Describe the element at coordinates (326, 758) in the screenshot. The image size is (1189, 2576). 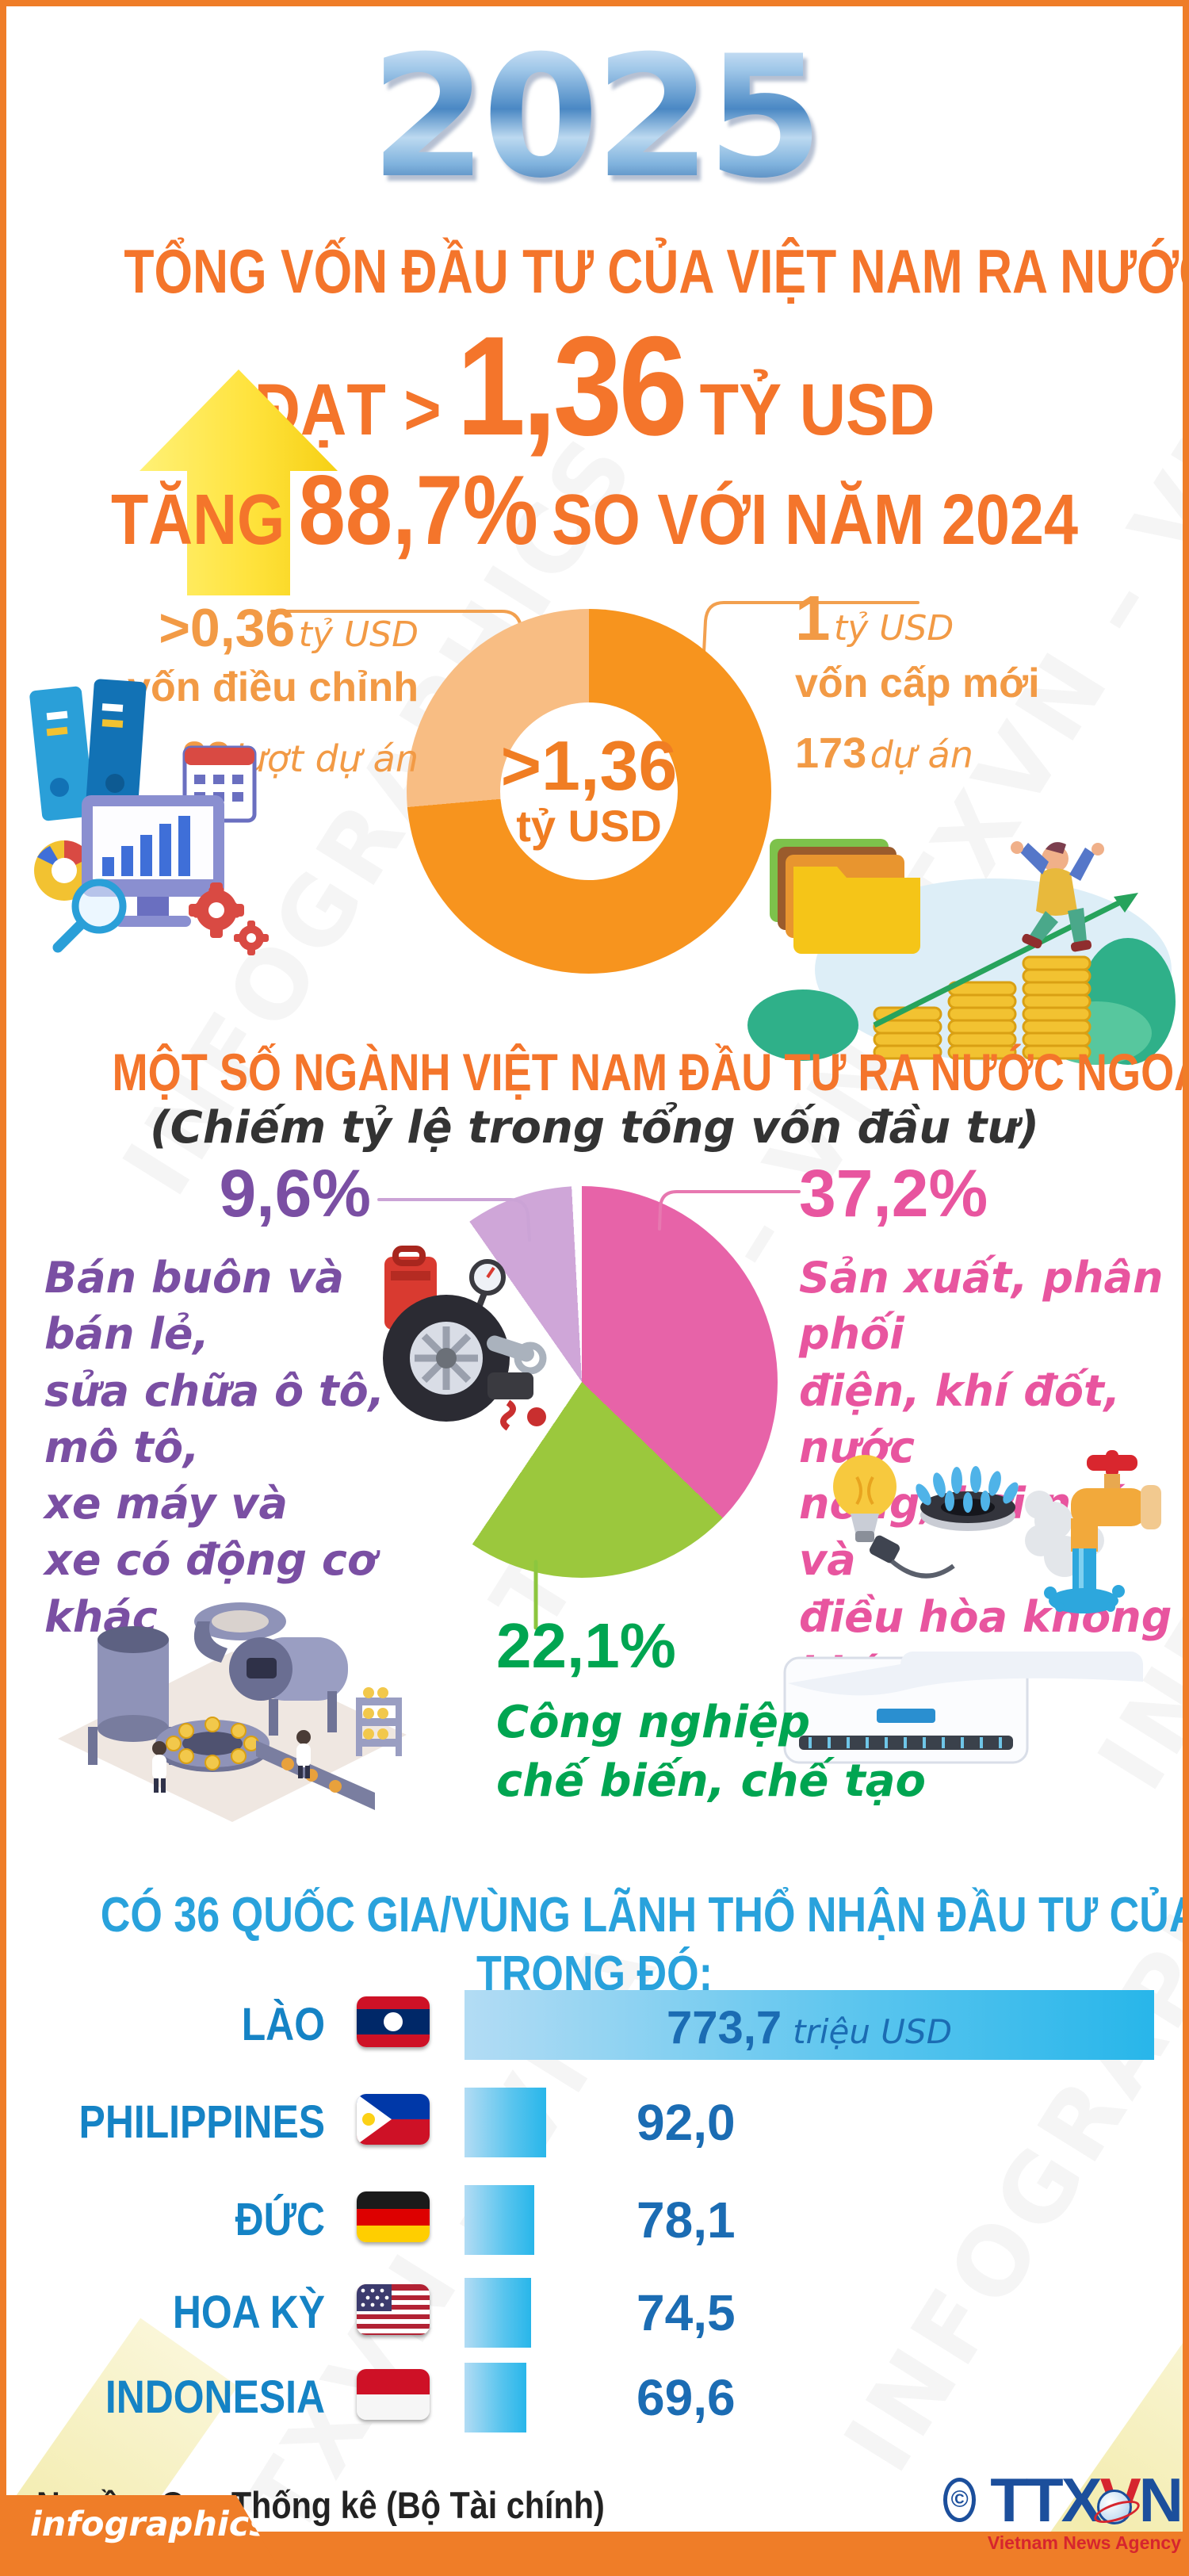
I see `adjusted-project-count-unit: lượt dự án` at that location.